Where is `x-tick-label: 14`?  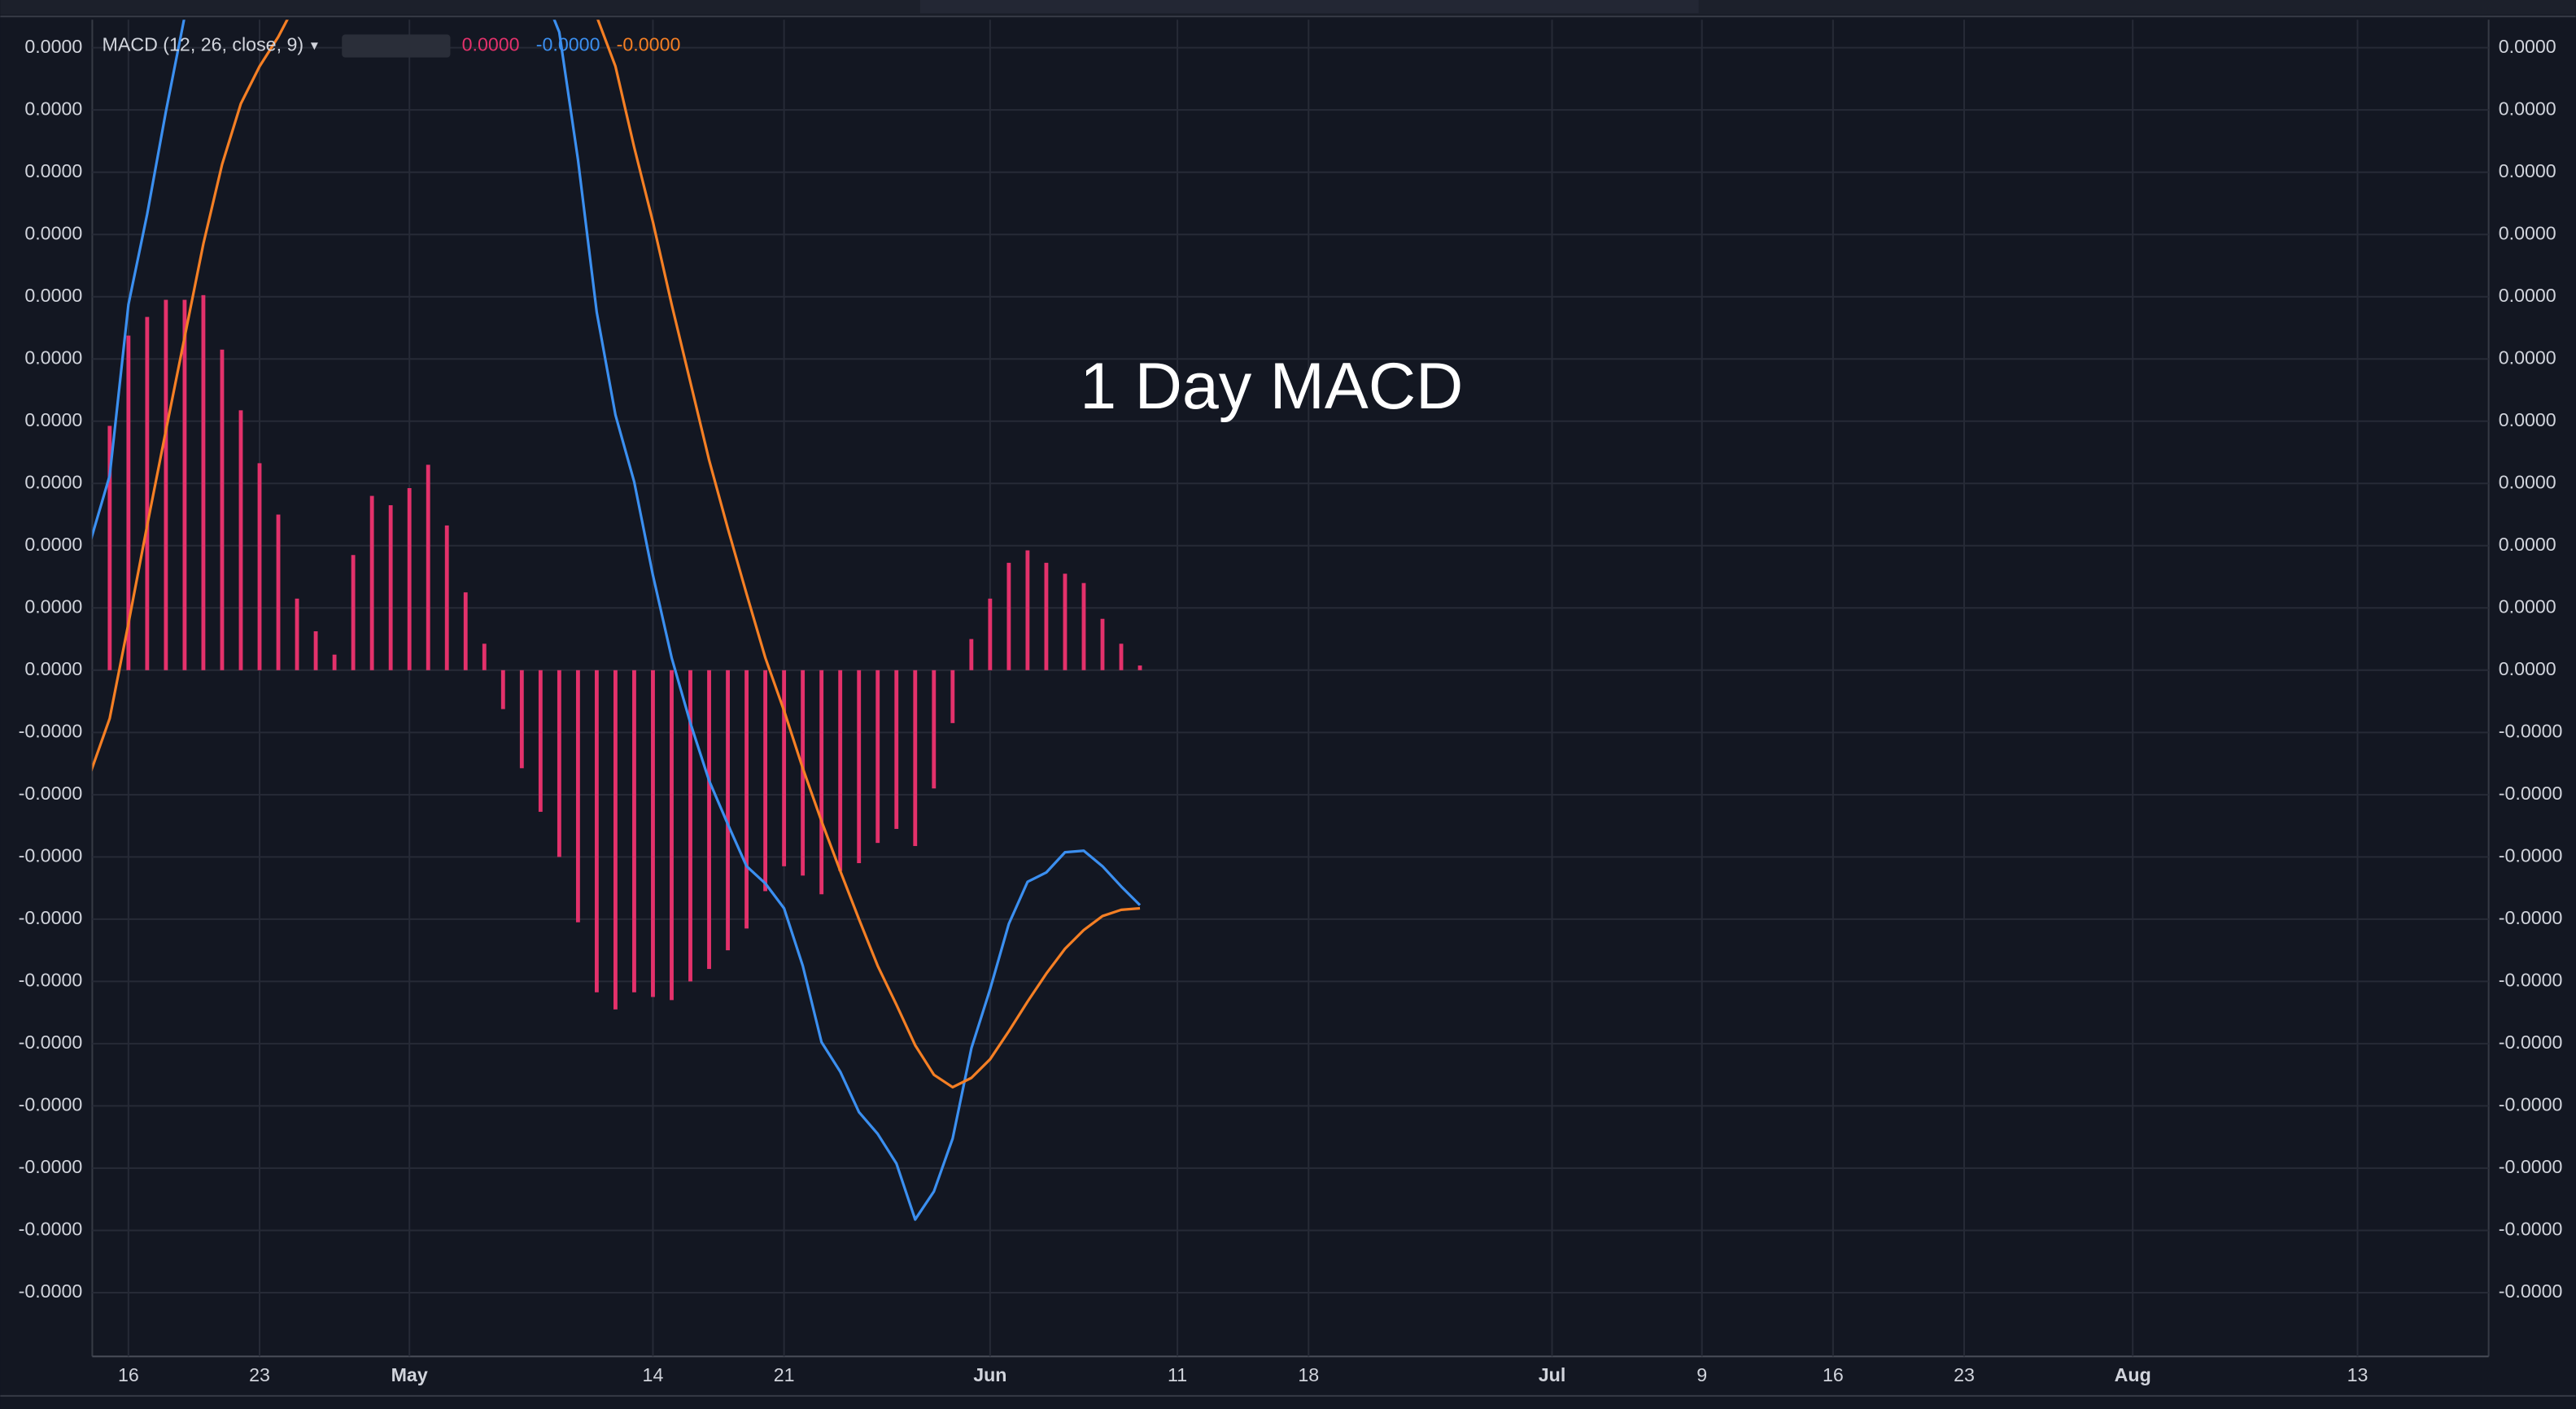 x-tick-label: 14 is located at coordinates (653, 1374).